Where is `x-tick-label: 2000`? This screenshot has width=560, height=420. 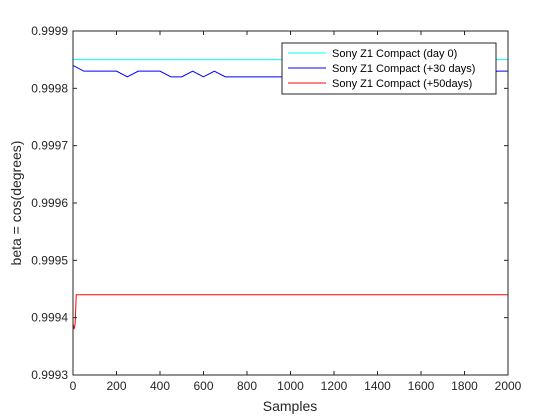 x-tick-label: 2000 is located at coordinates (508, 386).